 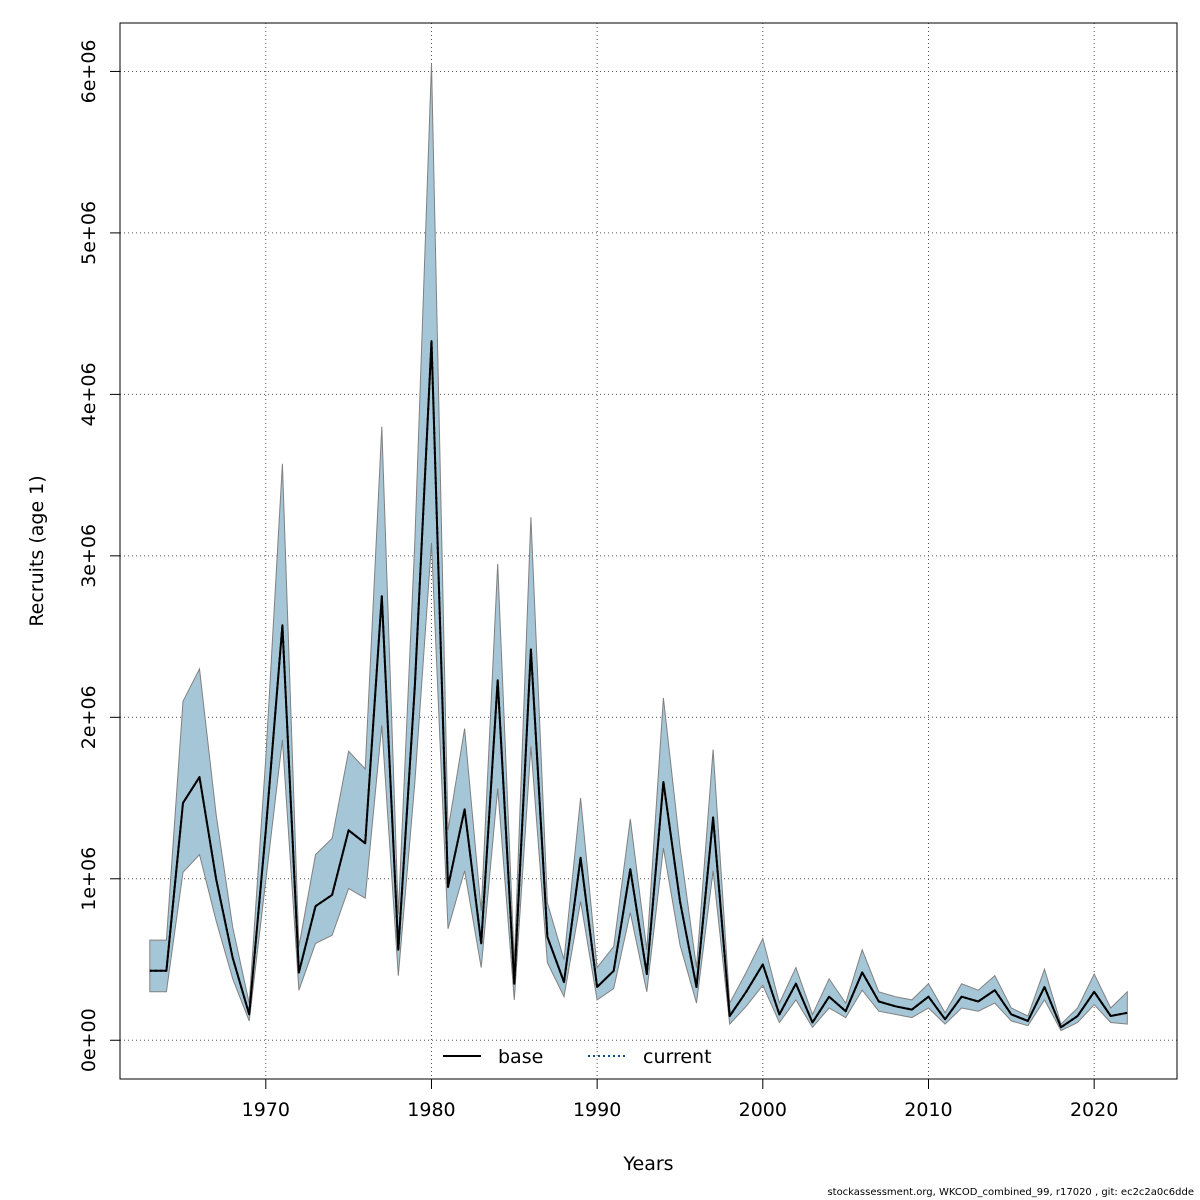 What do you see at coordinates (266, 1110) in the screenshot?
I see `x-tick-label: 1970` at bounding box center [266, 1110].